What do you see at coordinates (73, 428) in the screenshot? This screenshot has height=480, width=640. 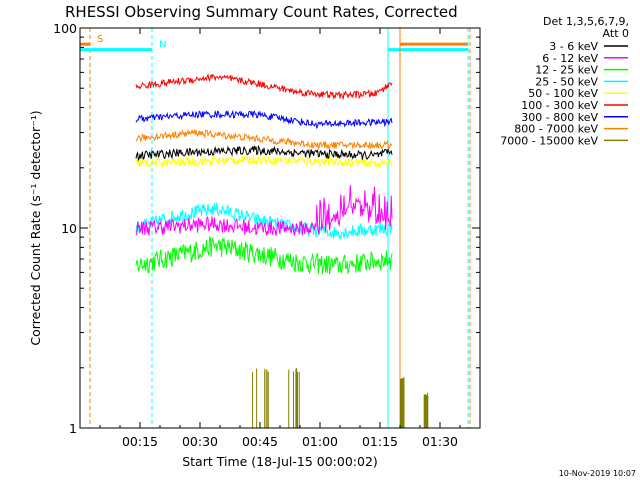 I see `y-tick-label-0: 1` at bounding box center [73, 428].